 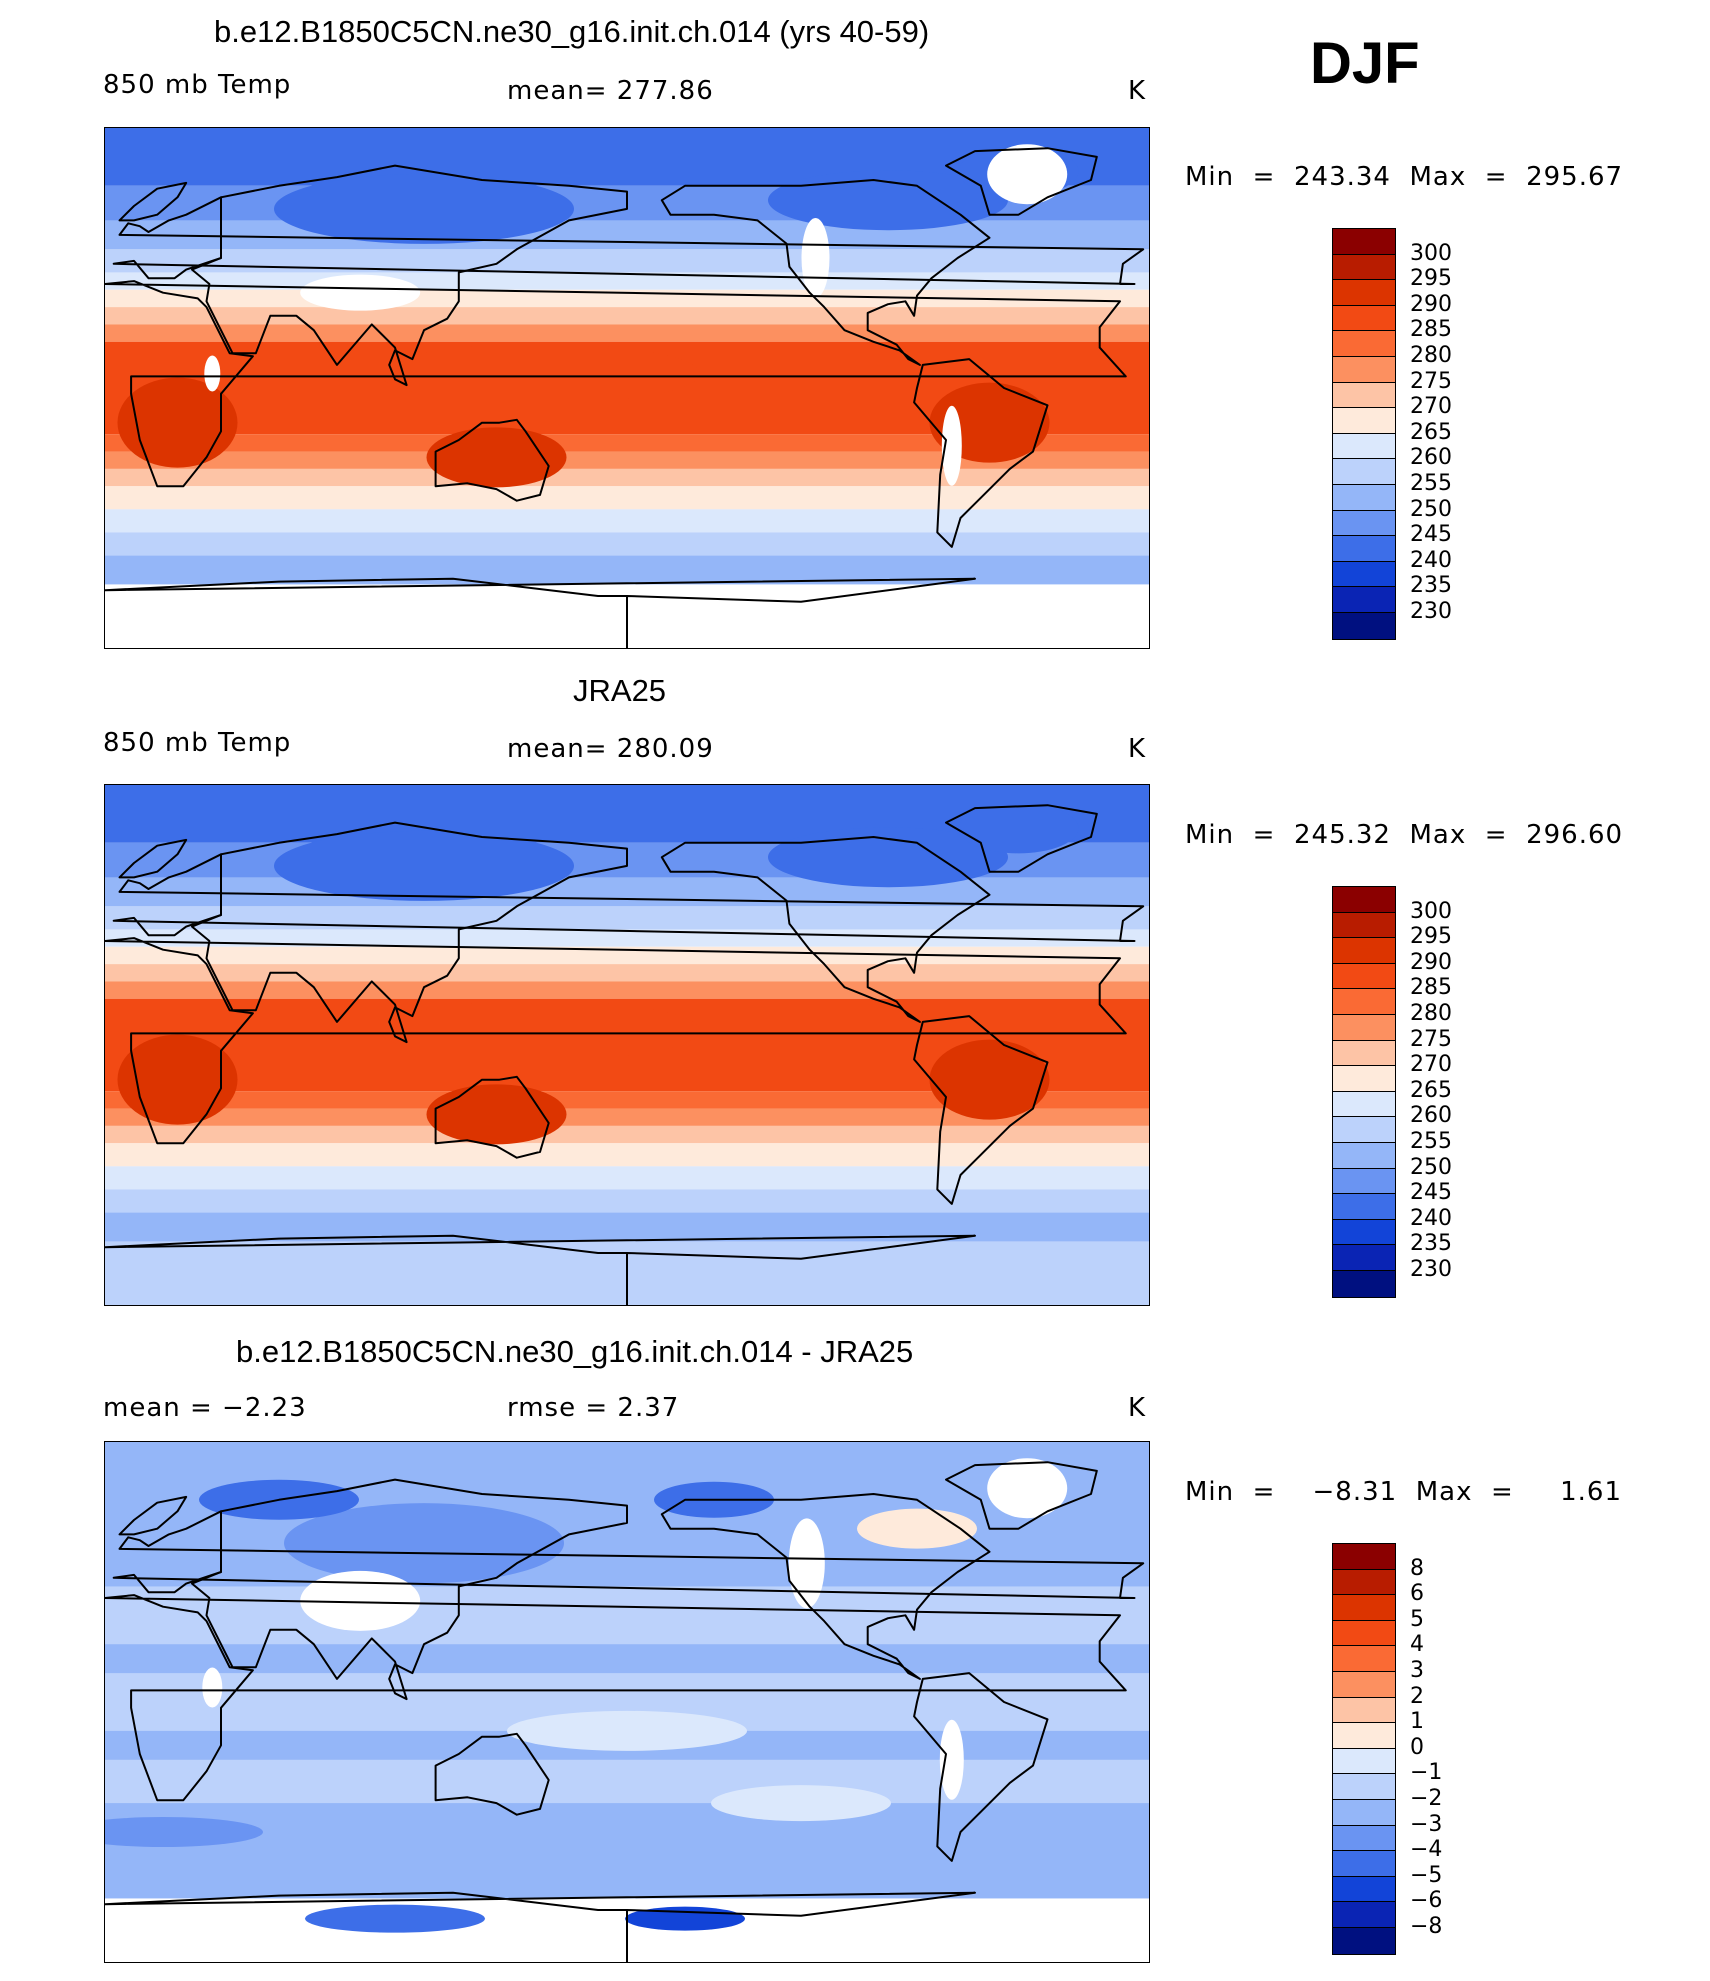 I want to click on panel-units-obs: K, so click(x=1137, y=749).